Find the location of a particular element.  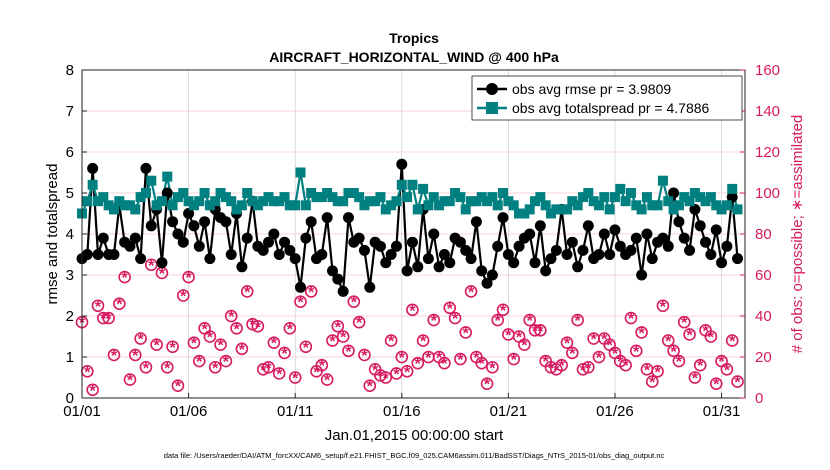

y2-tick-label: 140 is located at coordinates (767, 111).